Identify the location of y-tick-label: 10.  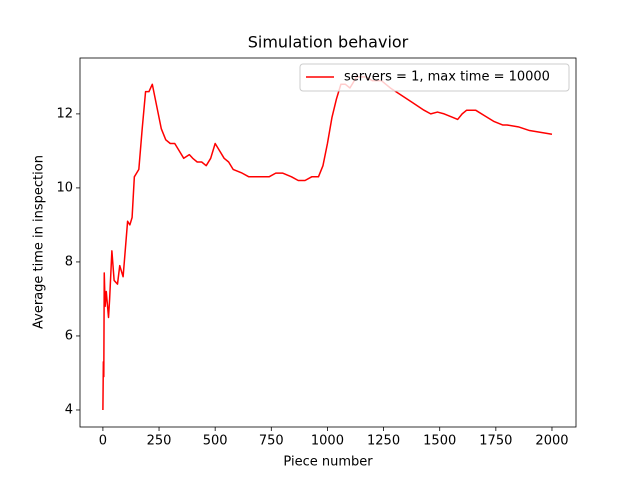
(64, 187).